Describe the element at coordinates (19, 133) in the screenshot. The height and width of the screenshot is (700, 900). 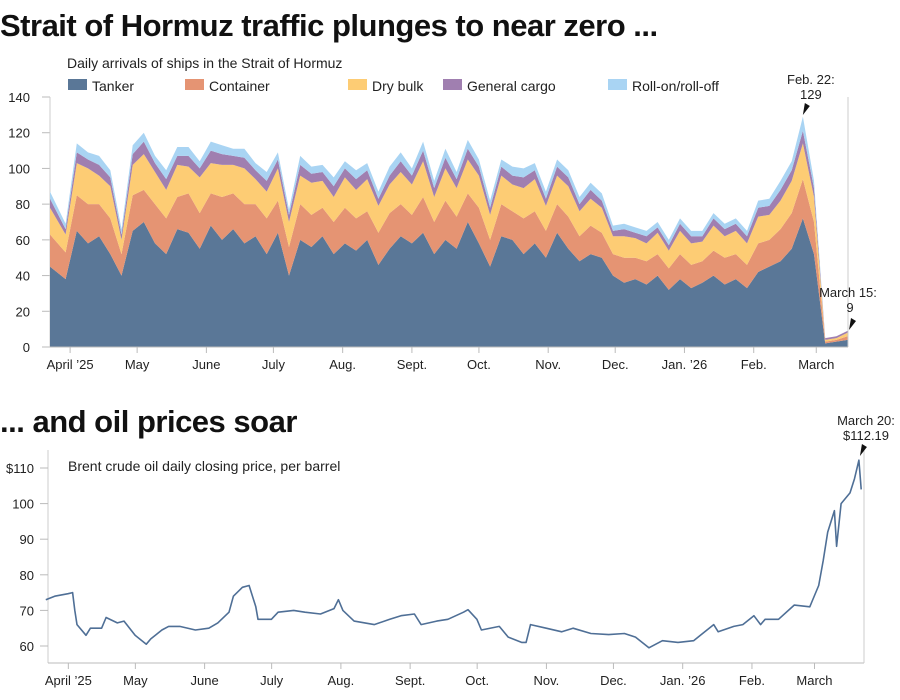
I see `y-tick-label: 120` at that location.